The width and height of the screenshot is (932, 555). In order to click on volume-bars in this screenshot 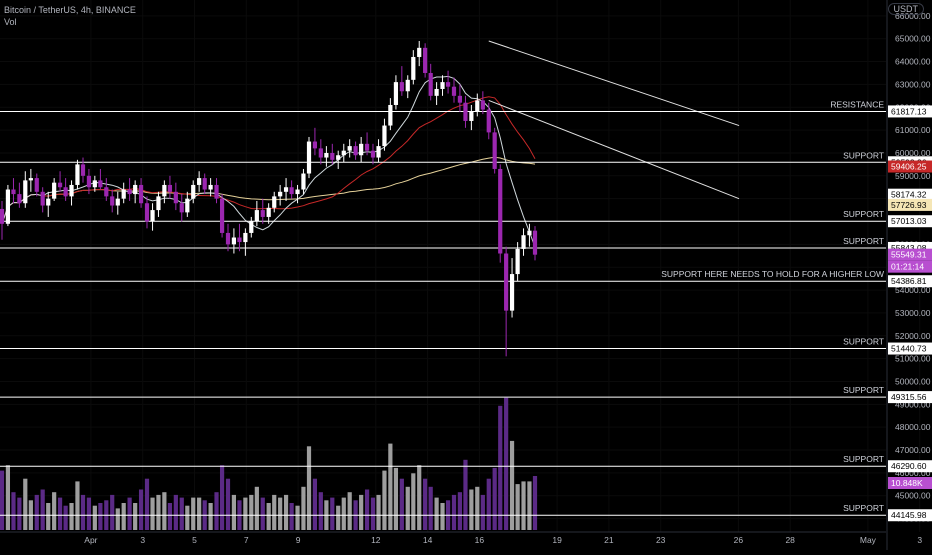, I will do `click(269, 463)`.